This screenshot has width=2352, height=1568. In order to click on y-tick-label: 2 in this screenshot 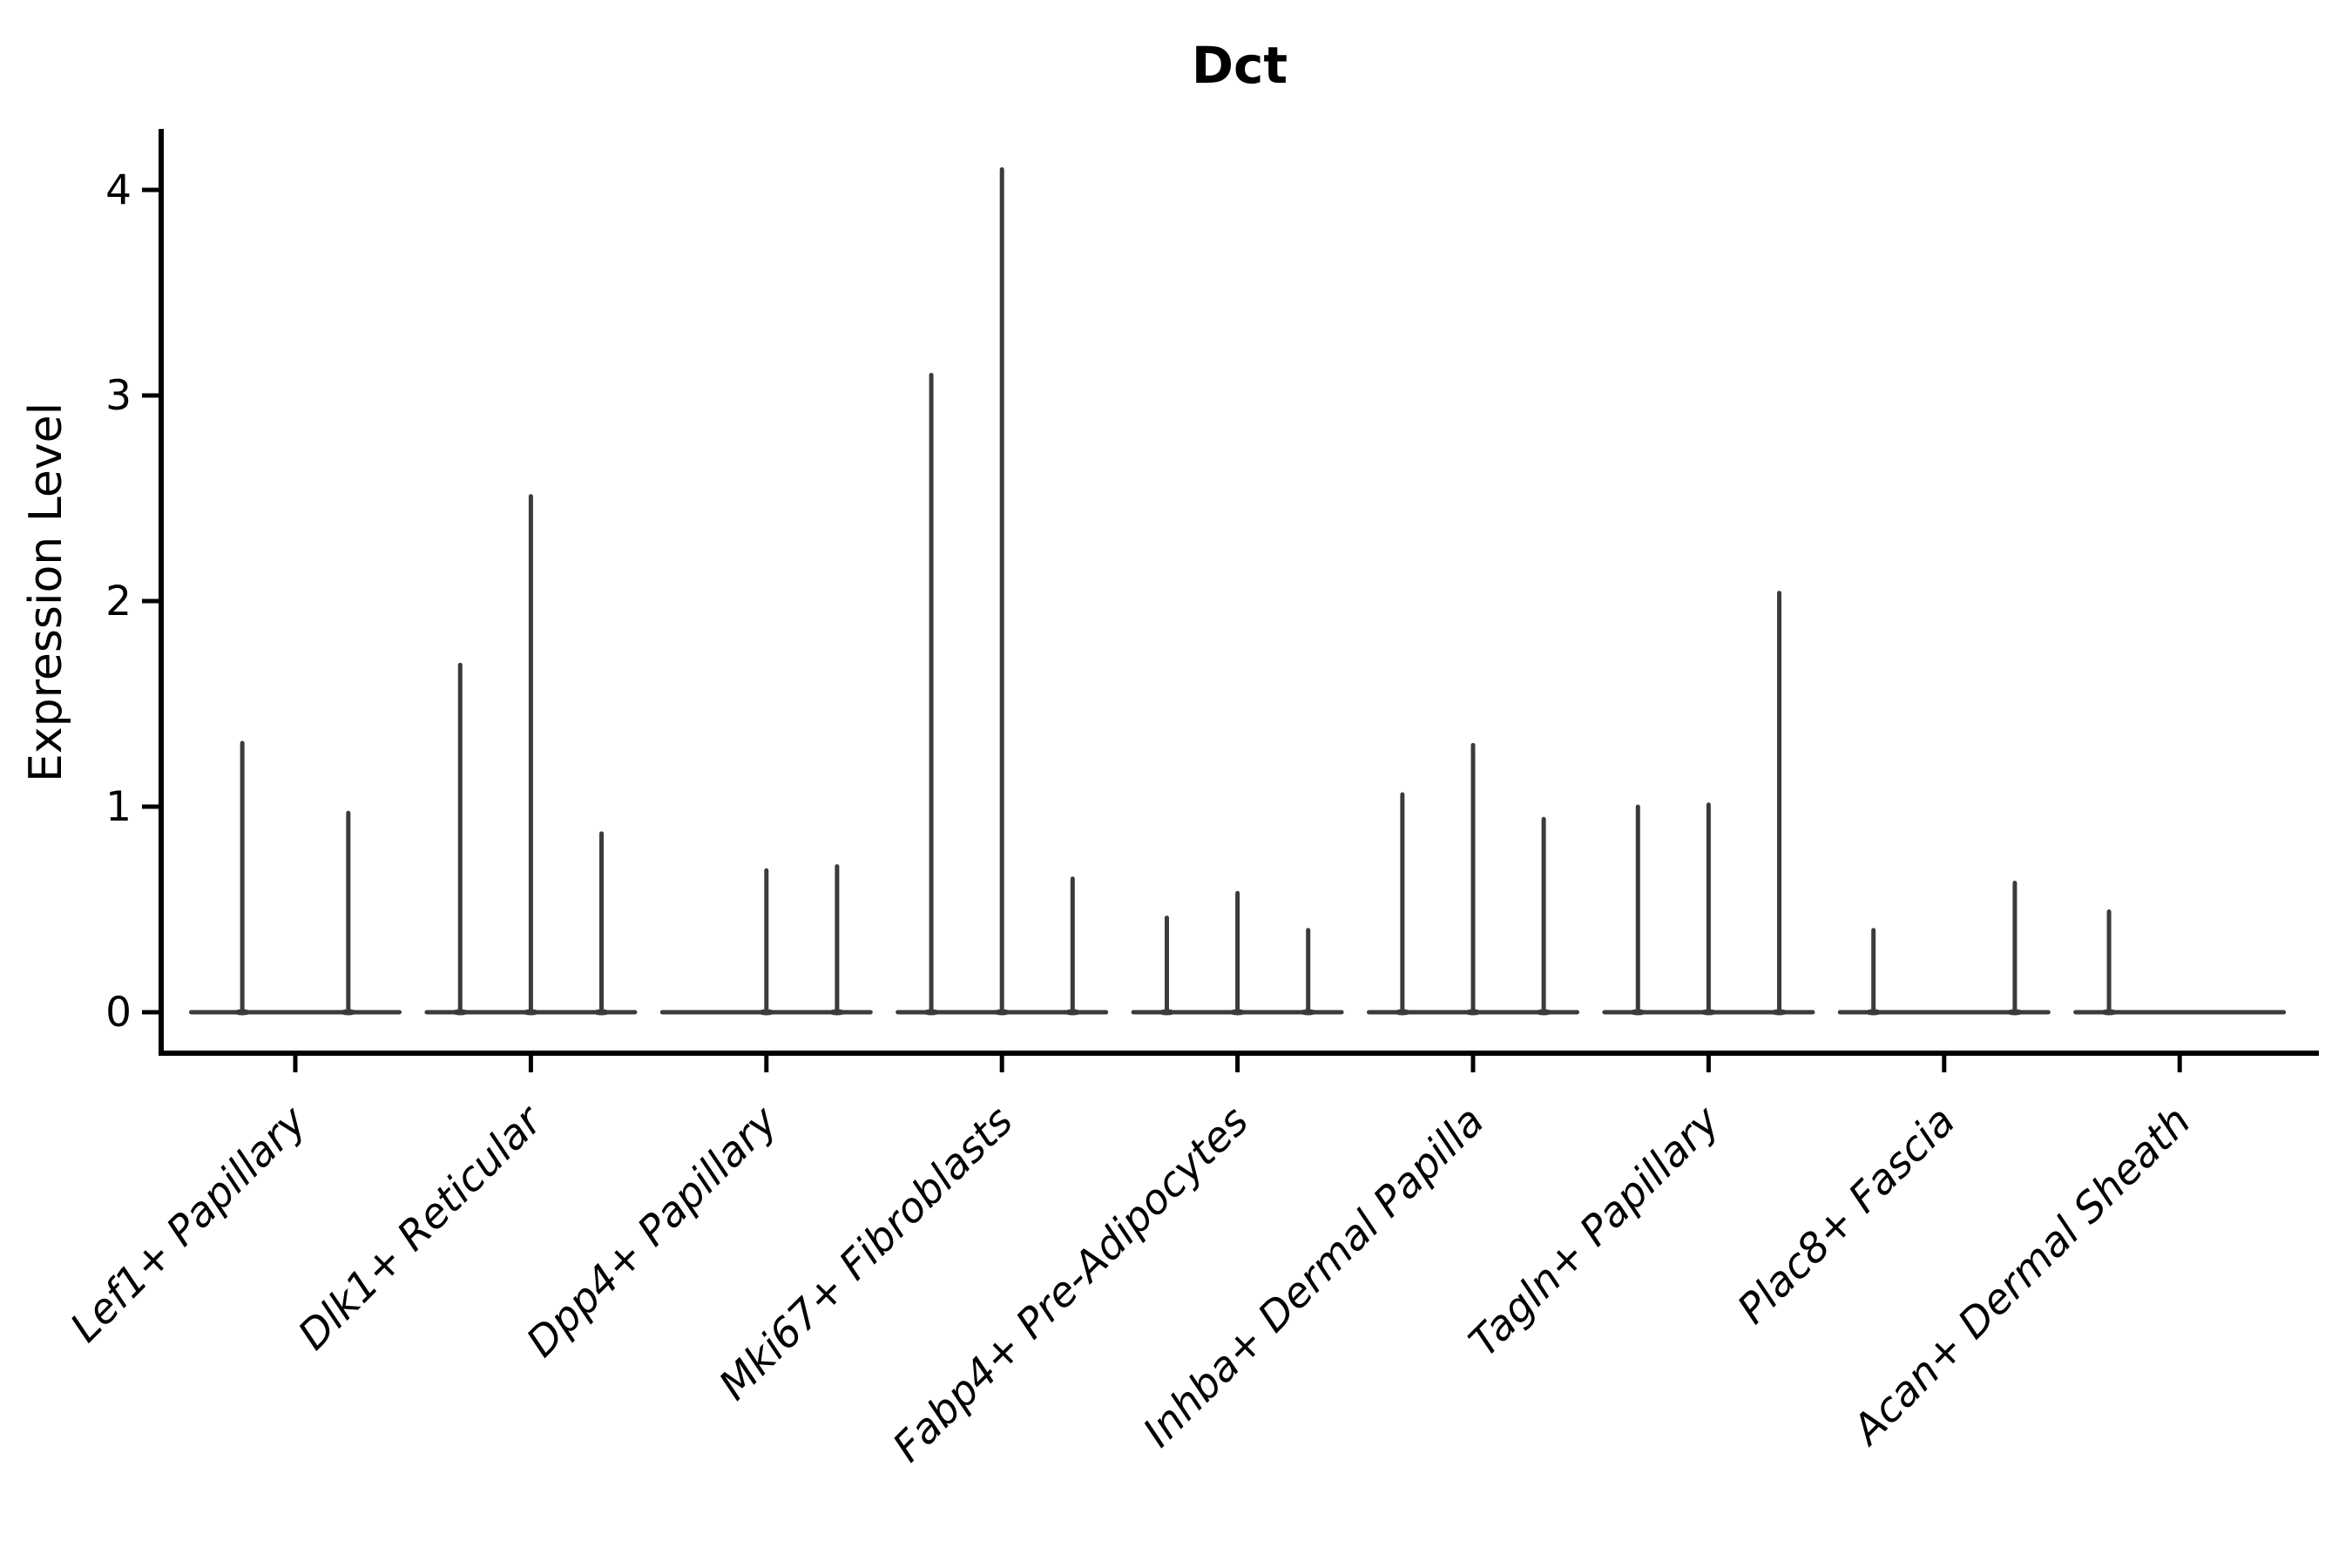, I will do `click(119, 601)`.